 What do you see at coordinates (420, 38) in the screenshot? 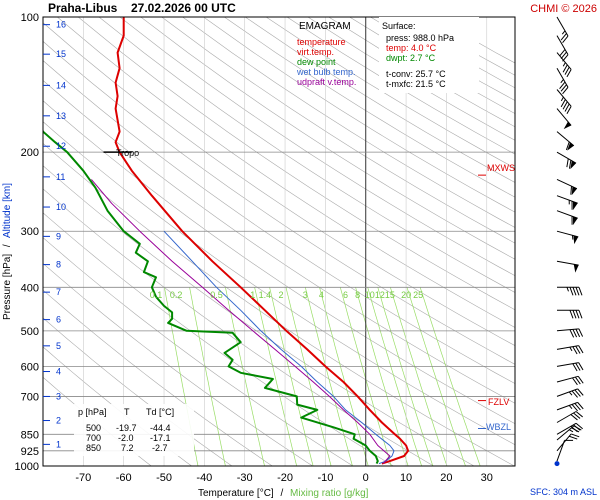
I see `surface-press: press: 988.0 hPa` at bounding box center [420, 38].